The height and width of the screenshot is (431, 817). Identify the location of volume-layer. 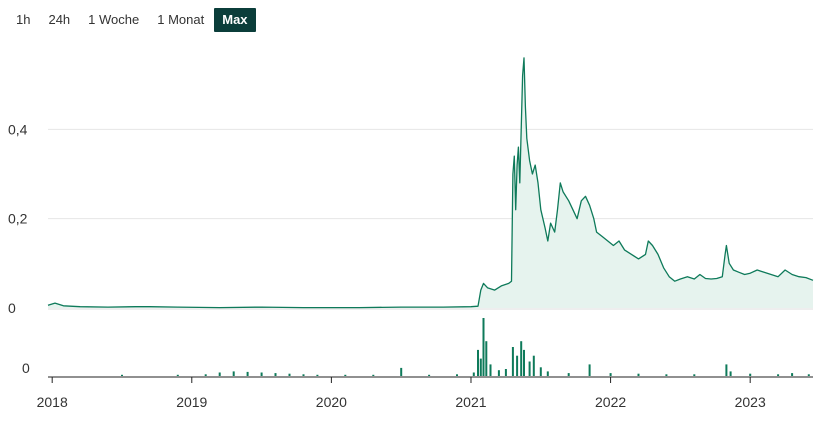
(465, 347).